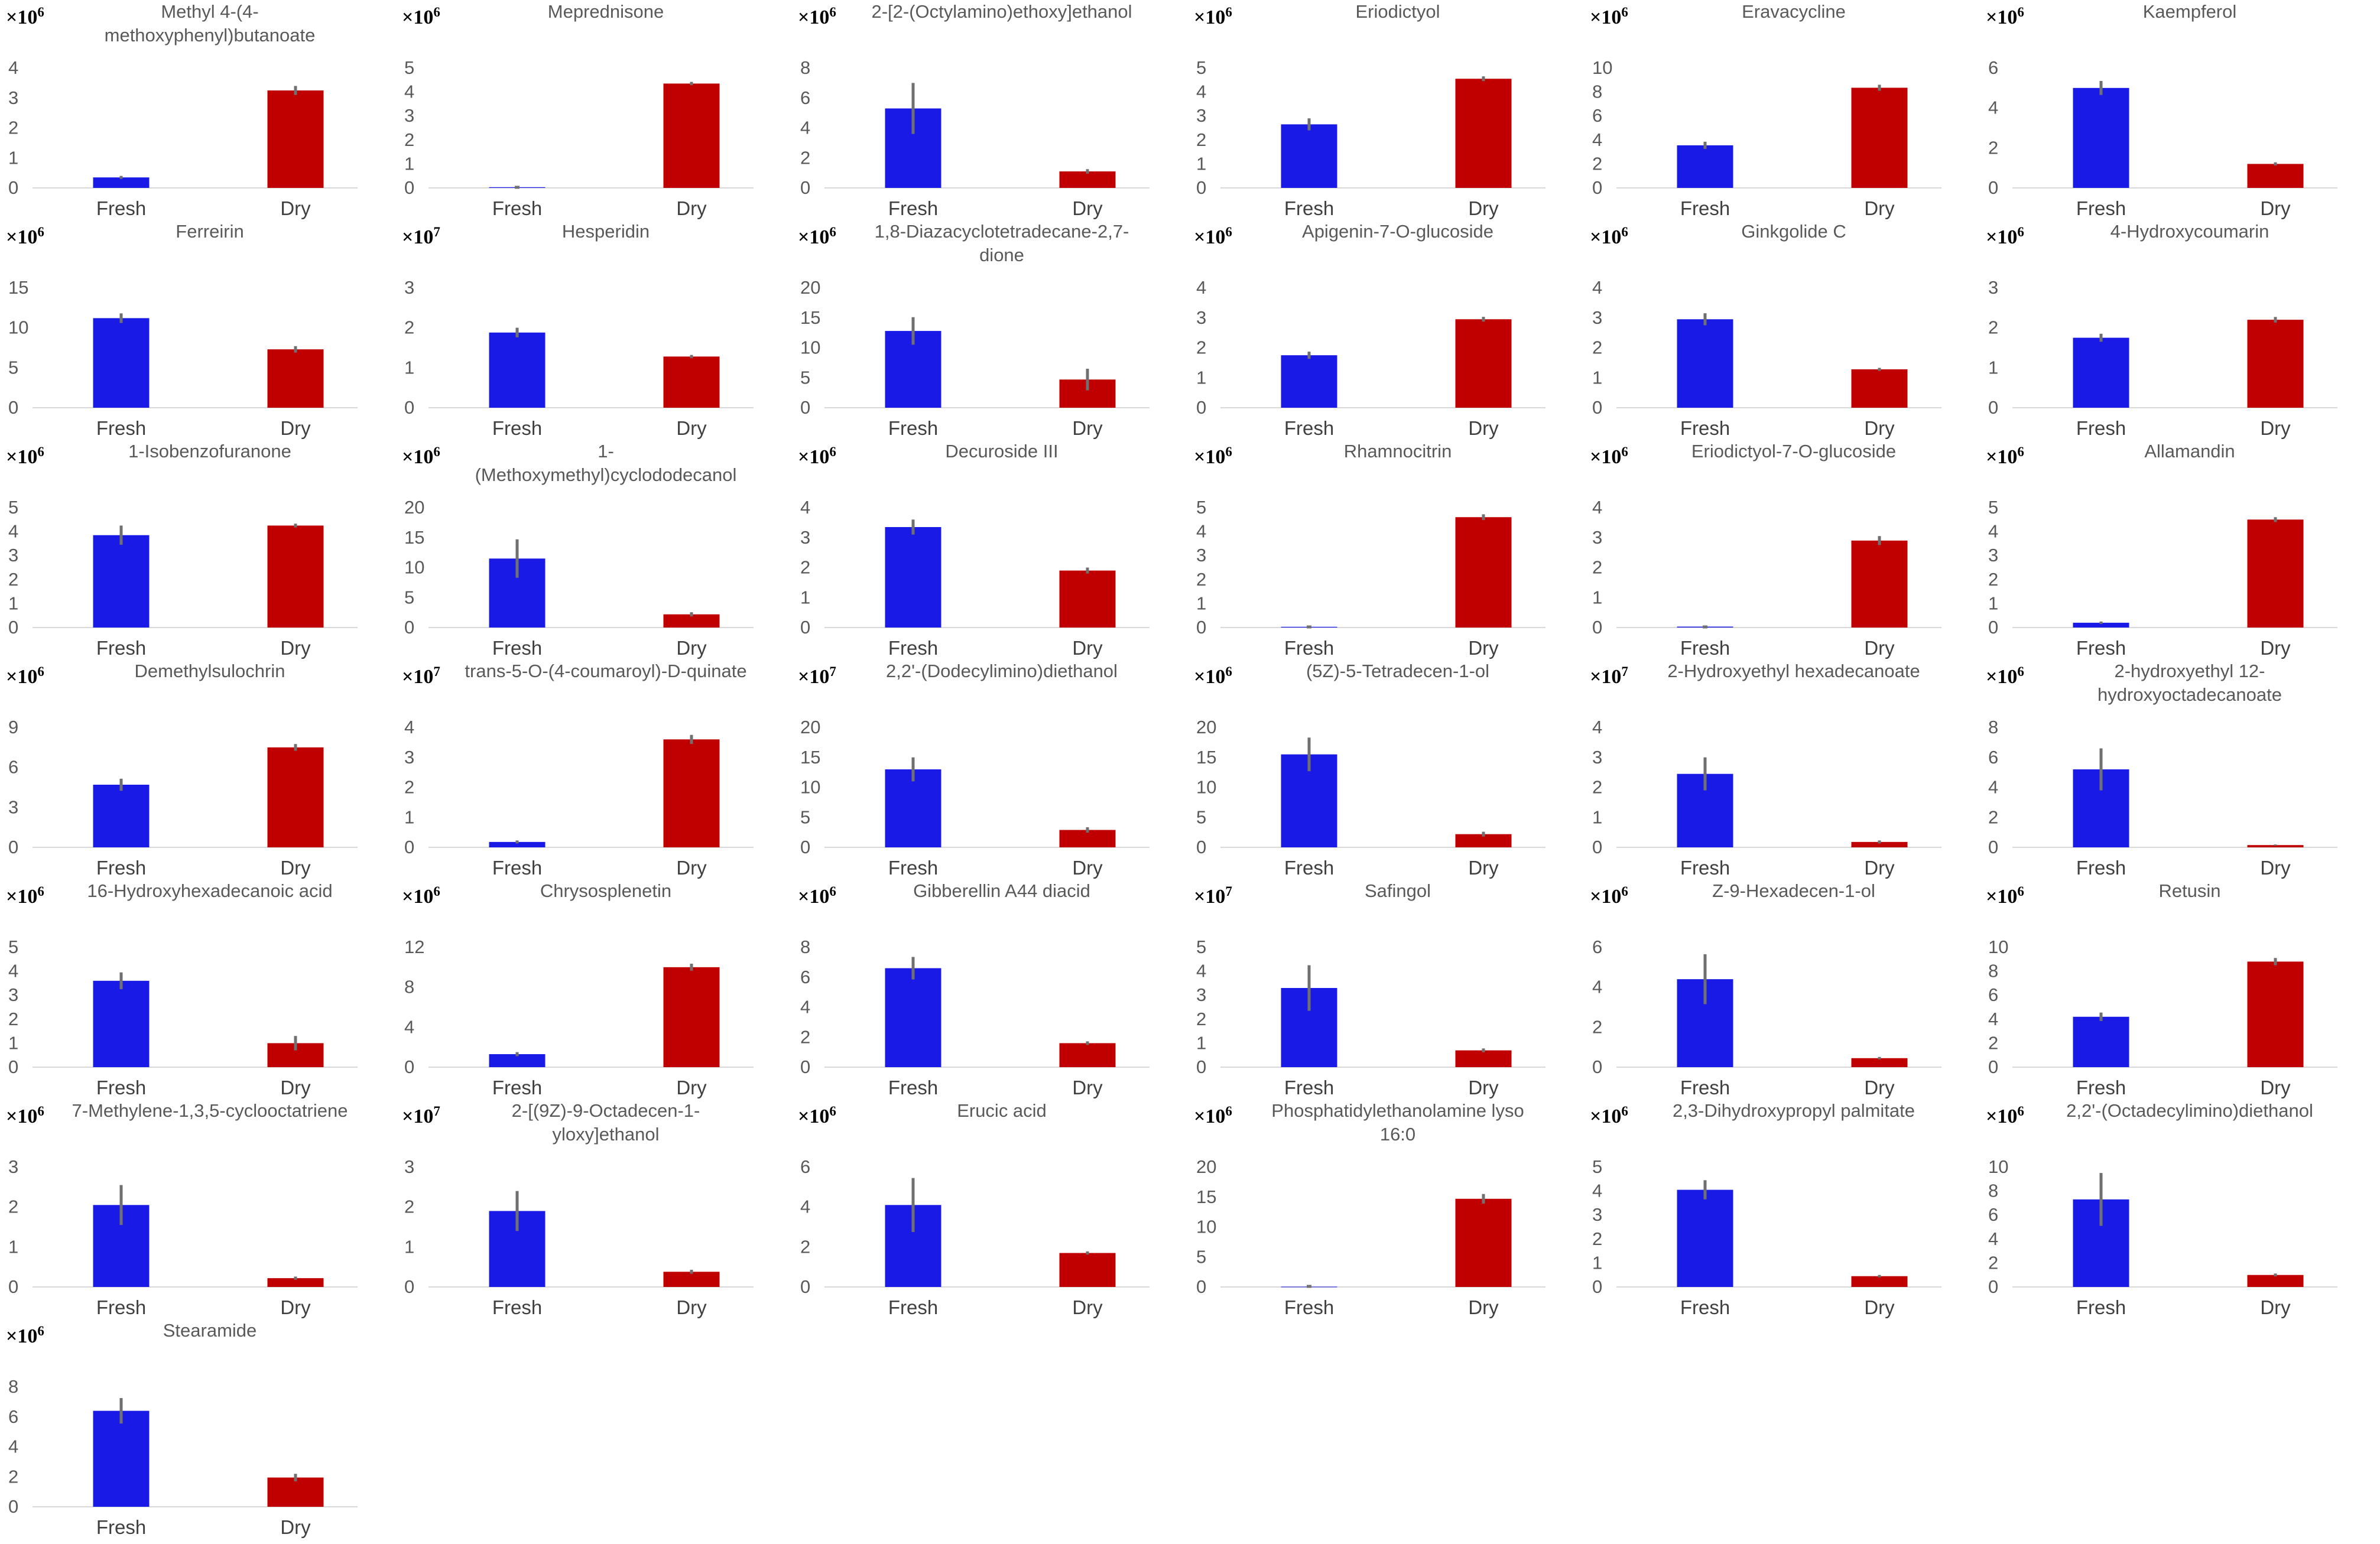 This screenshot has height=1544, width=2380. What do you see at coordinates (1765, 330) in the screenshot?
I see `bar-chart: ×10⁶ Ginkgolide C 0 1 2 3 4 Fresh Dry` at bounding box center [1765, 330].